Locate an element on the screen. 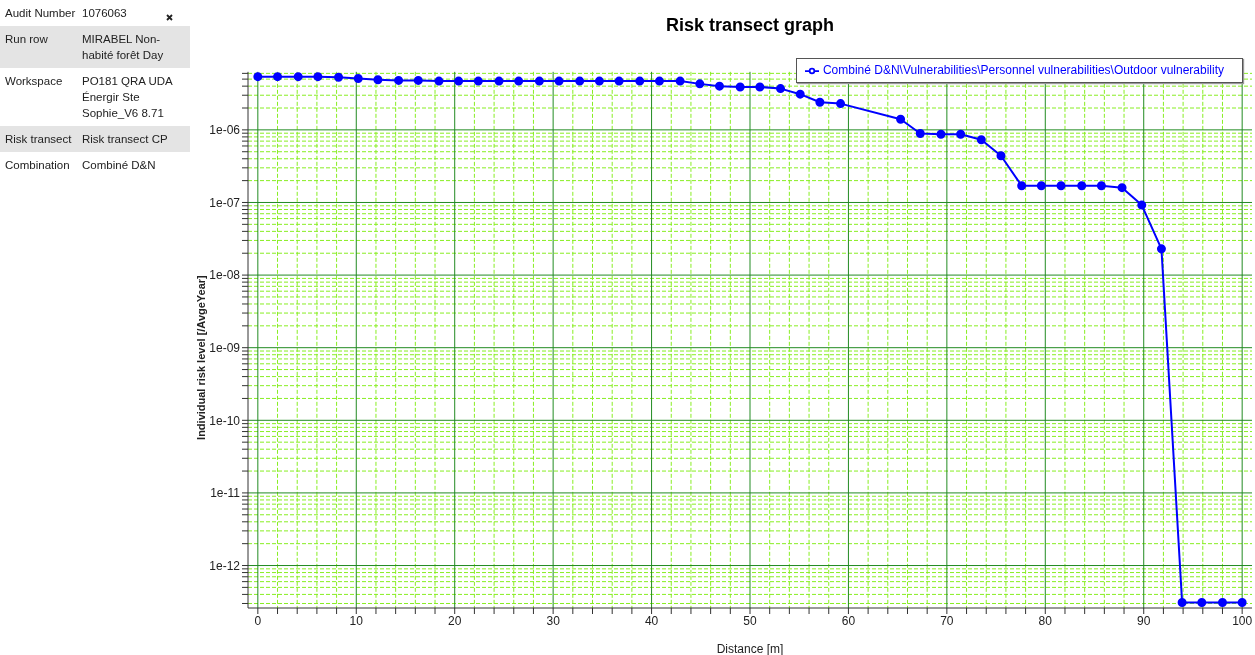 This screenshot has height=655, width=1255. y-axis-title: Individual risk level [/AvgeYear] is located at coordinates (200, 357).